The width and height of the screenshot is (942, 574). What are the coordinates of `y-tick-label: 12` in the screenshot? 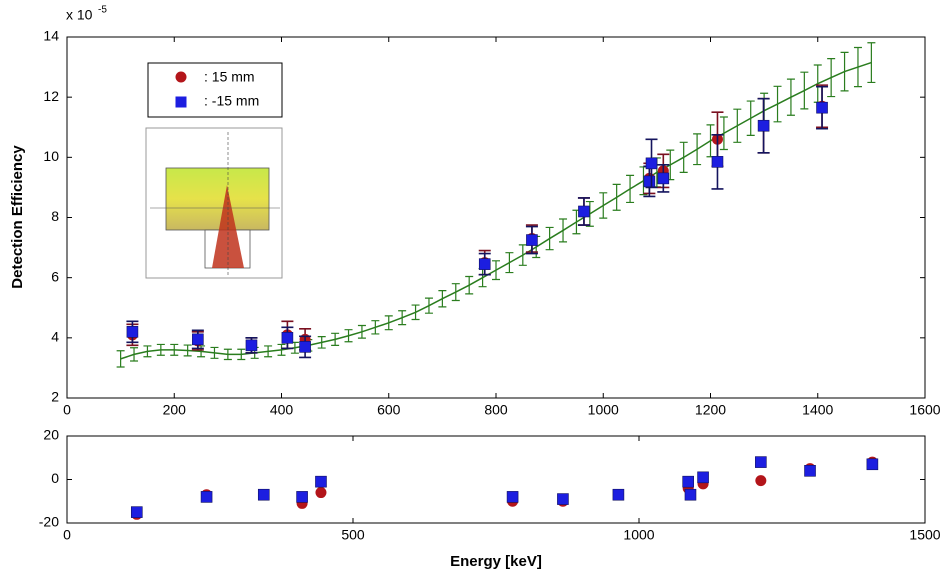 It's located at (51, 96).